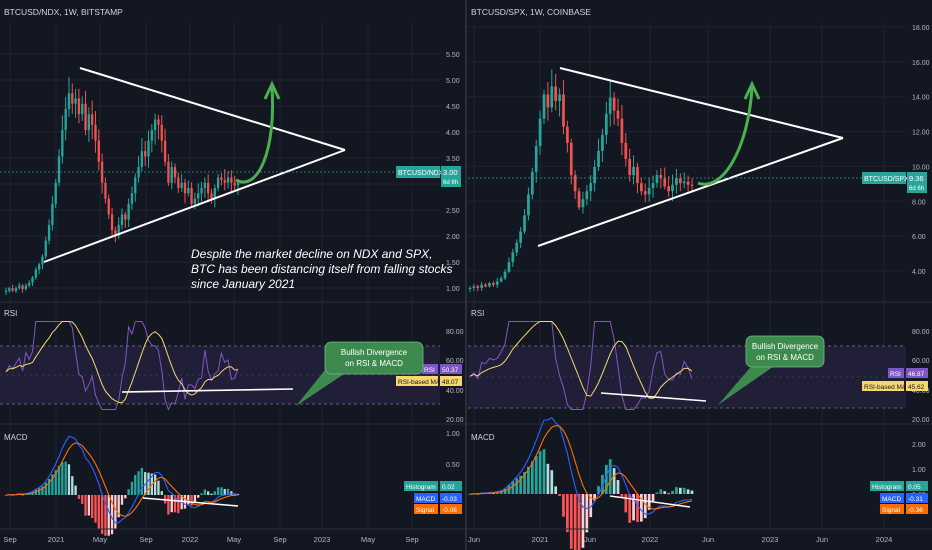 This screenshot has height=550, width=932. I want to click on time-axis: Jun 2021 Jun 2022 Jun 2023 Jun 2024, so click(680, 539).